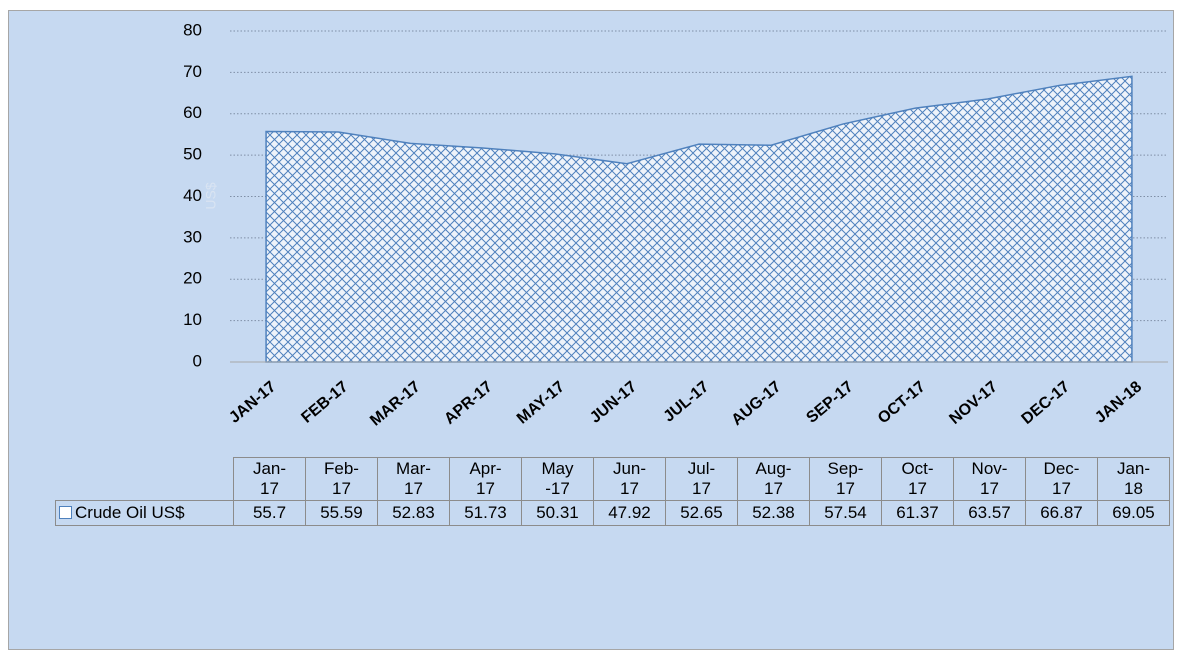  I want to click on value-cell: 47.92, so click(629, 513).